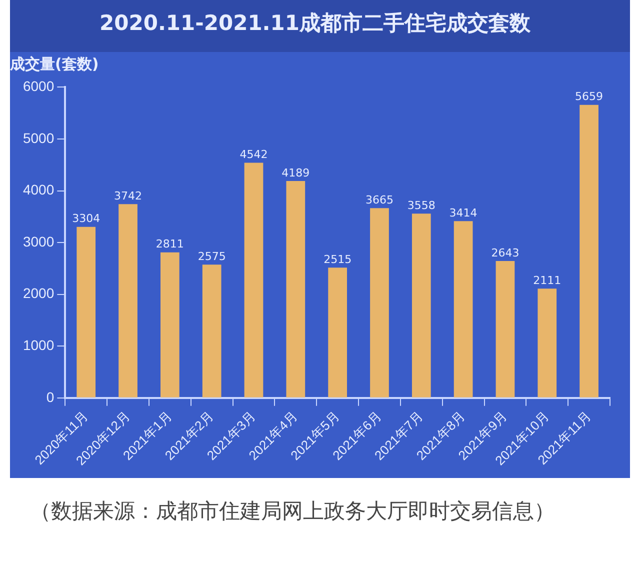 Image resolution: width=641 pixels, height=588 pixels. I want to click on data-label: 3742, so click(128, 195).